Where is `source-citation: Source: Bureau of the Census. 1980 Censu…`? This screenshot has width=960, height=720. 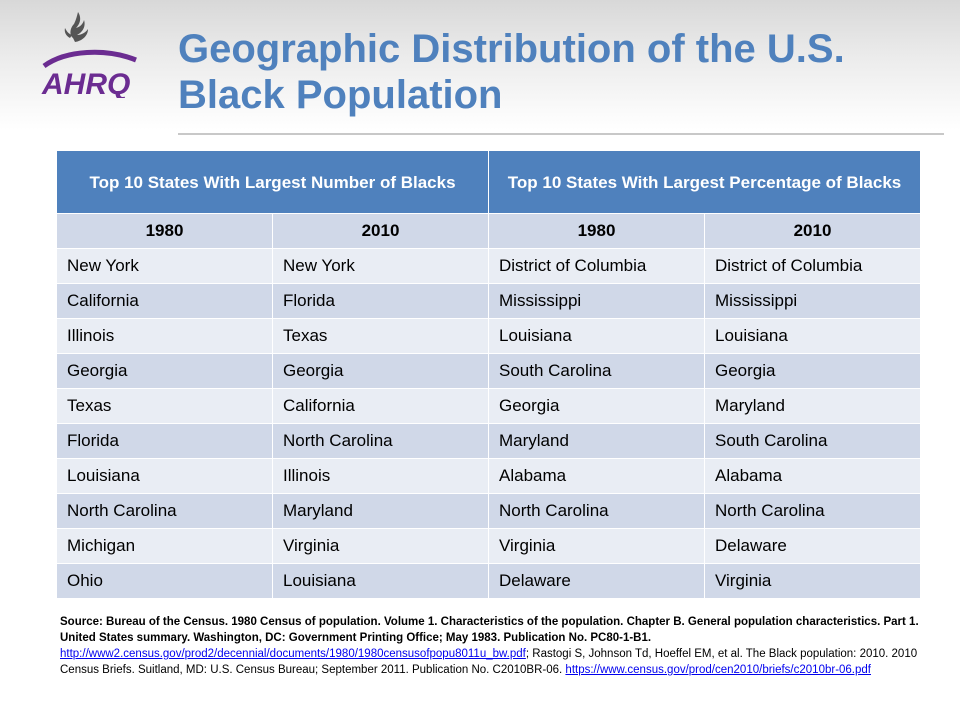 source-citation: Source: Bureau of the Census. 1980 Censu… is located at coordinates (490, 646).